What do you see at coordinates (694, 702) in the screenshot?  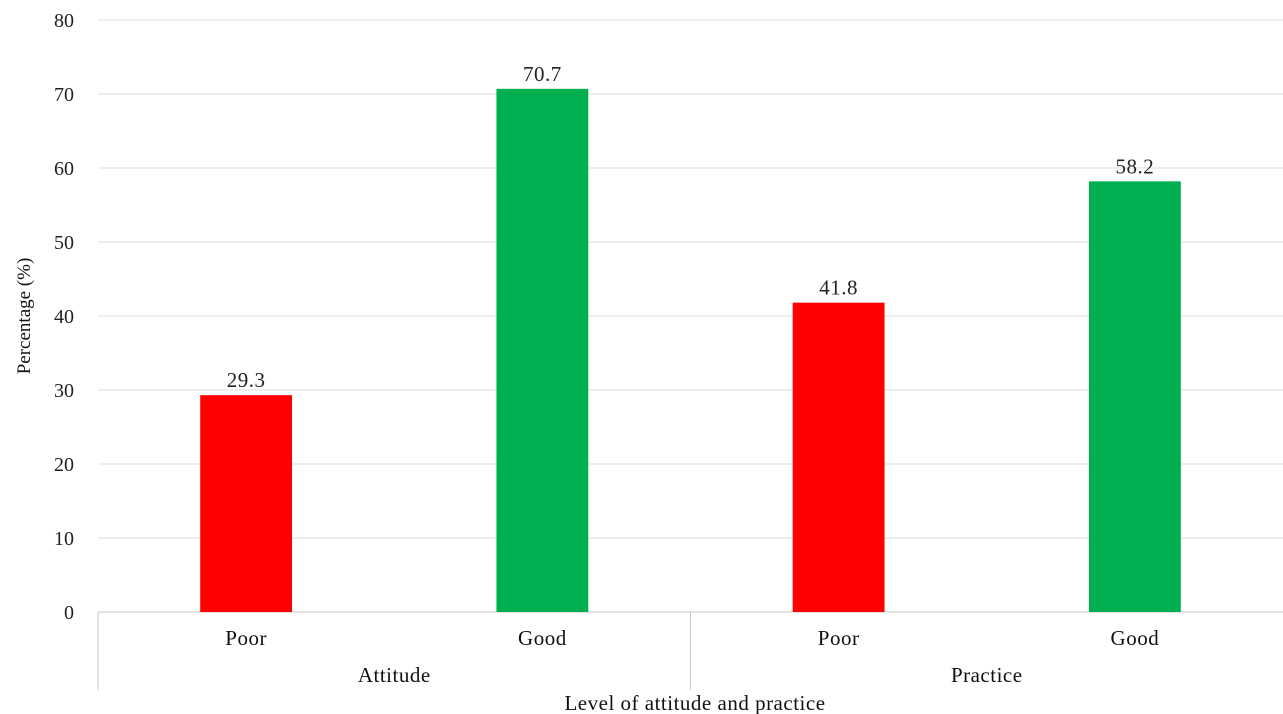 I see `x-axis-label: Level of attitude and practice` at bounding box center [694, 702].